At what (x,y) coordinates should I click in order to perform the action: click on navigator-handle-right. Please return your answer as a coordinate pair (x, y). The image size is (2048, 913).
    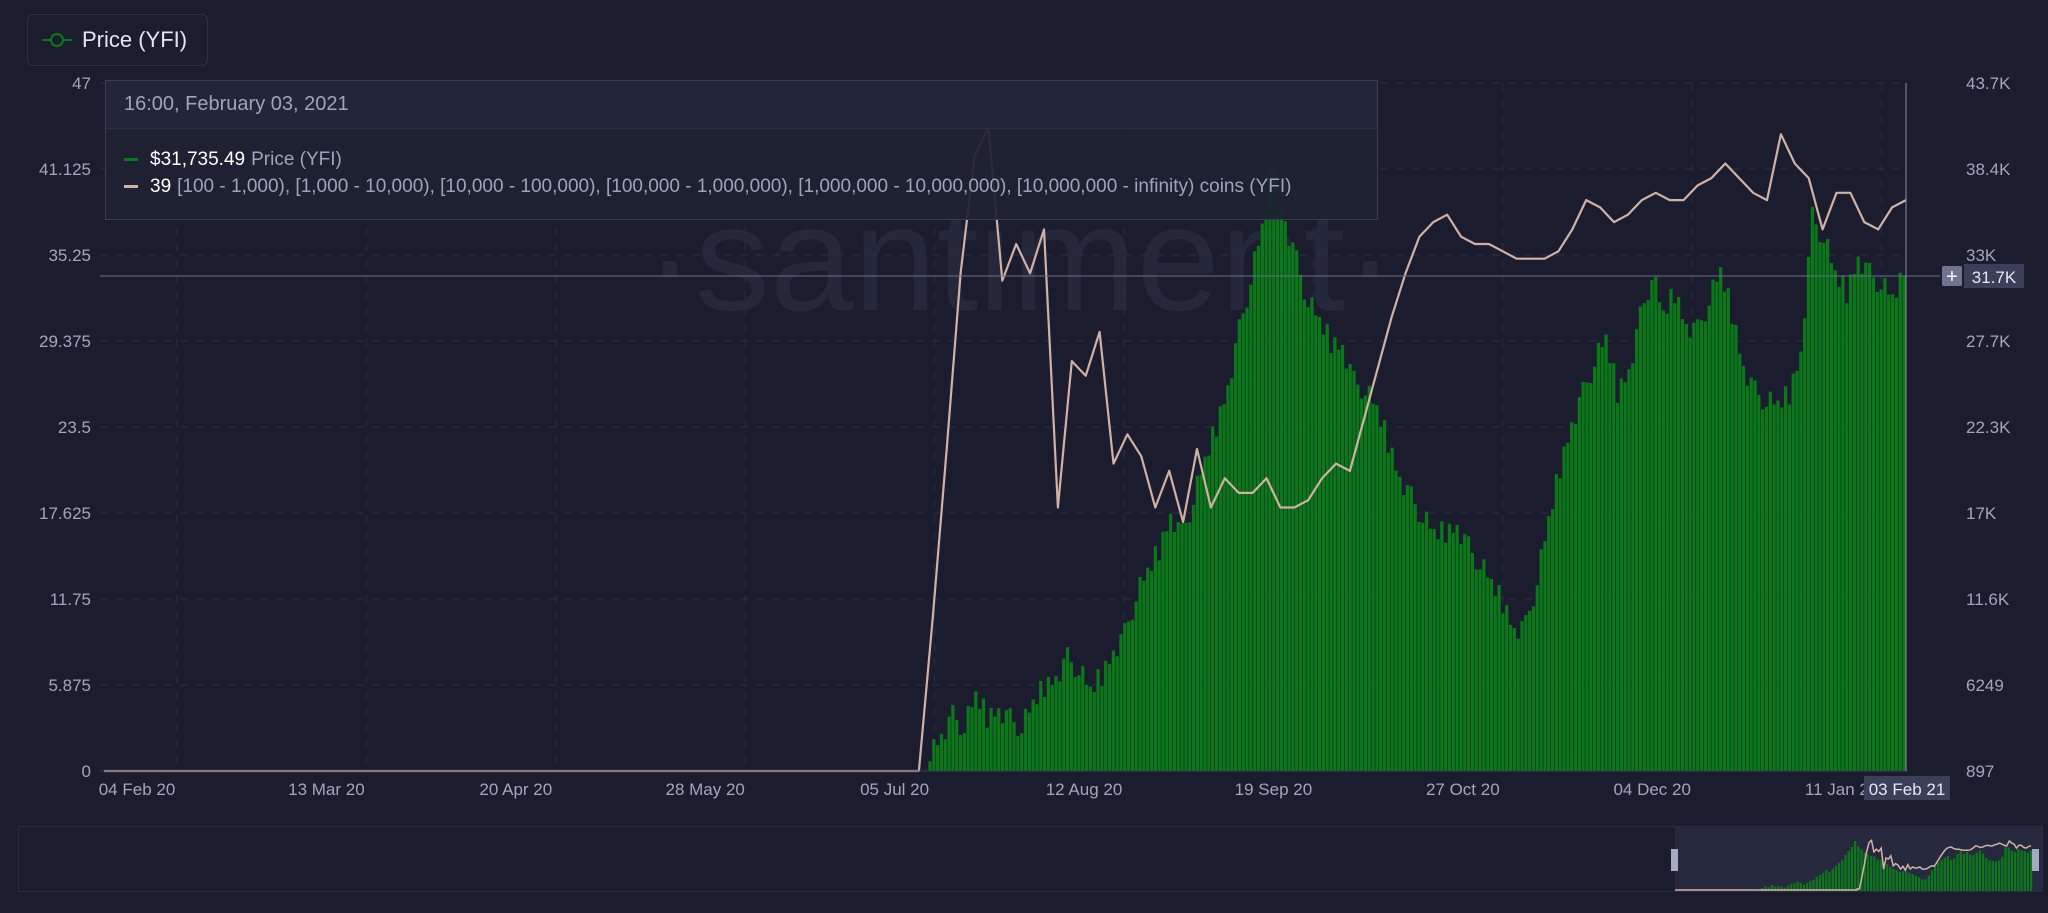
    Looking at the image, I should click on (2035, 860).